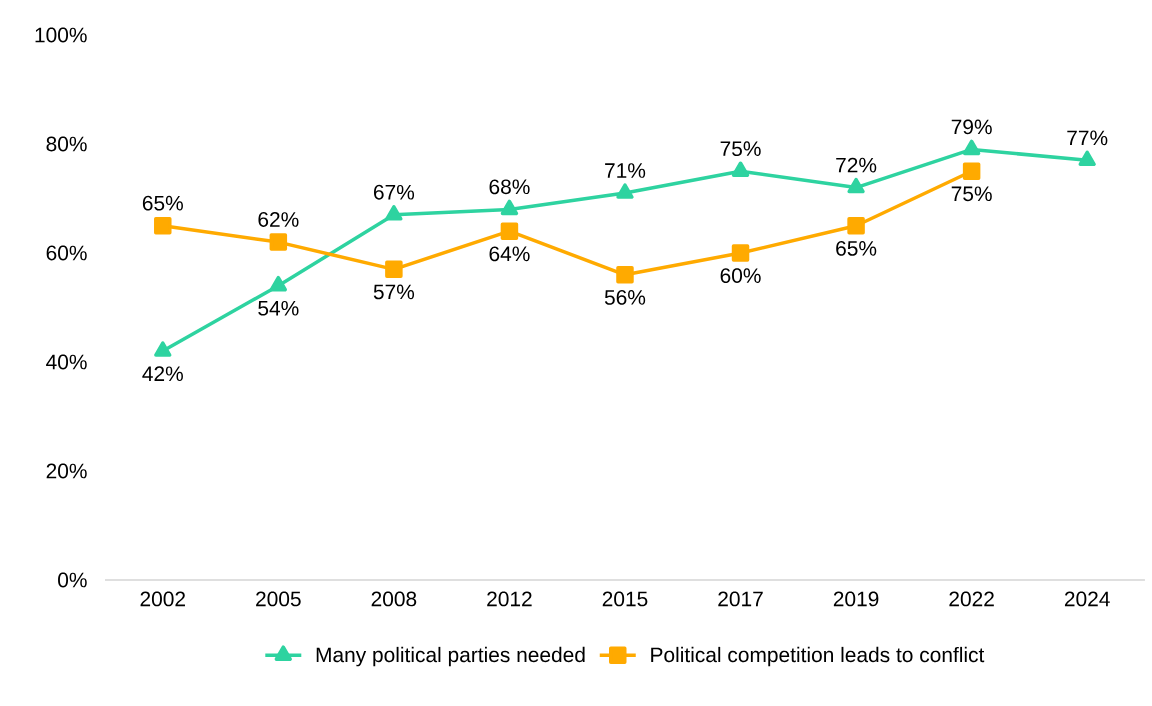 Image resolution: width=1152 pixels, height=706 pixels. What do you see at coordinates (278, 599) in the screenshot?
I see `x-tick-label: 2005` at bounding box center [278, 599].